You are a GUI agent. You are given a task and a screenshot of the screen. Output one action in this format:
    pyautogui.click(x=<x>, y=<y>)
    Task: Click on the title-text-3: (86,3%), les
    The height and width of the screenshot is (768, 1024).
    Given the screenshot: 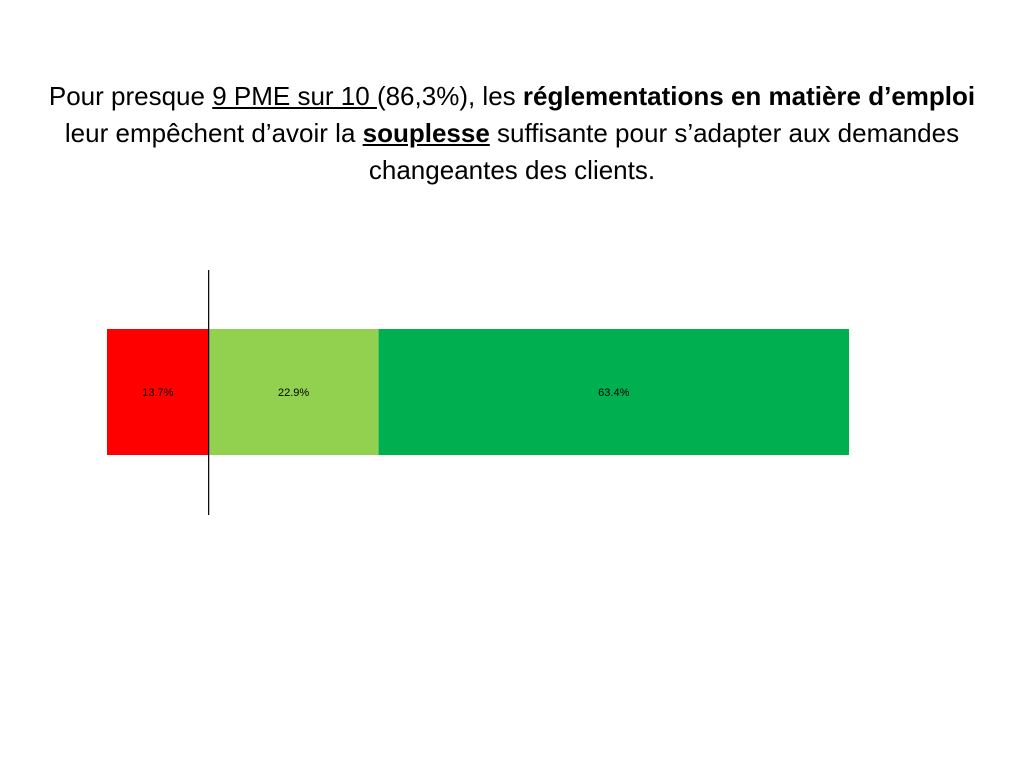 What is the action you would take?
    pyautogui.click(x=449, y=96)
    